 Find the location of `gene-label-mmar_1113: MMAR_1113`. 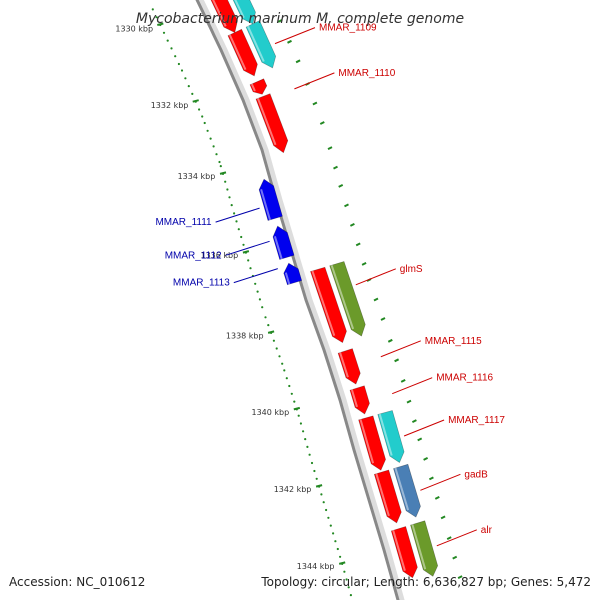

gene-label-mmar_1113: MMAR_1113 is located at coordinates (201, 283).